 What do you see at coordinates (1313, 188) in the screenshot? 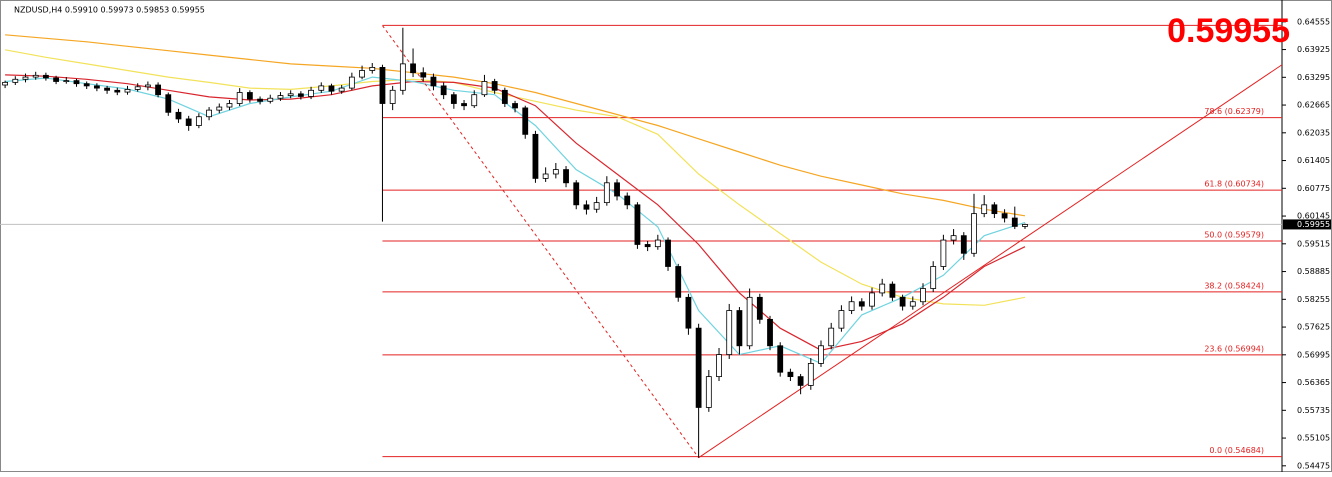
I see `y-tick-label: 0.60775` at bounding box center [1313, 188].